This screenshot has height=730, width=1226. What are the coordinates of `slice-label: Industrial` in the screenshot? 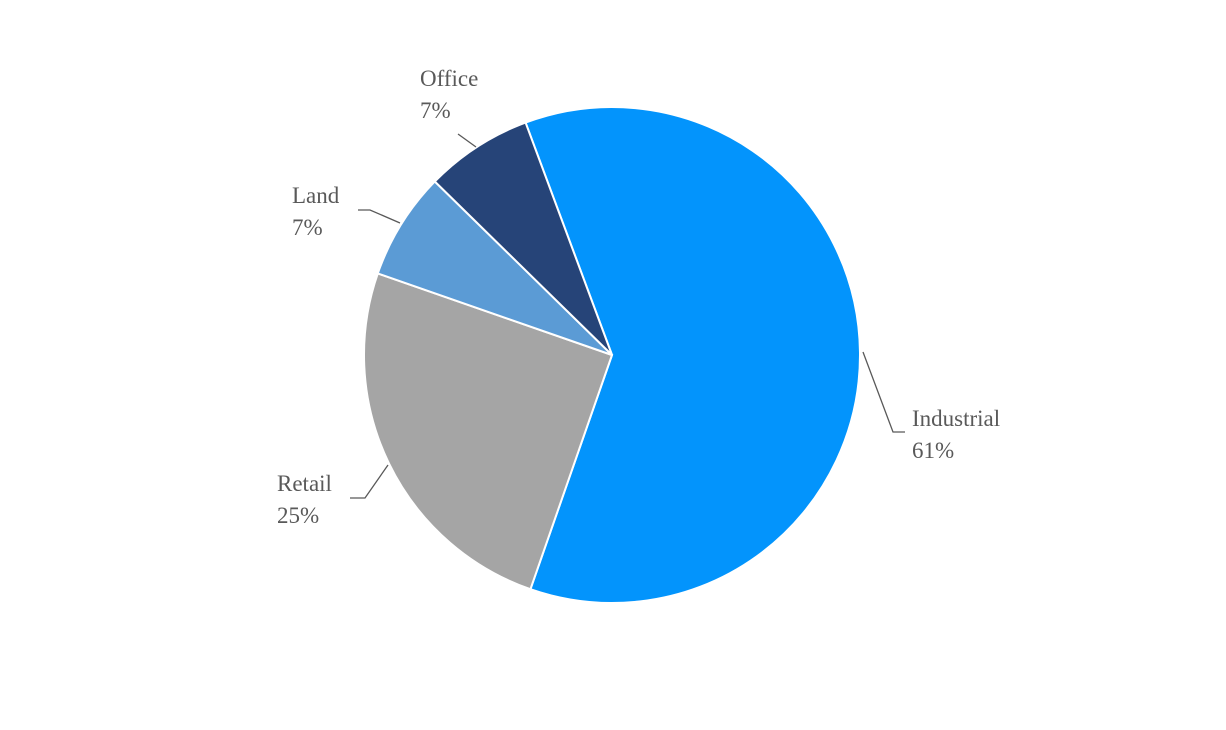 It's located at (956, 418).